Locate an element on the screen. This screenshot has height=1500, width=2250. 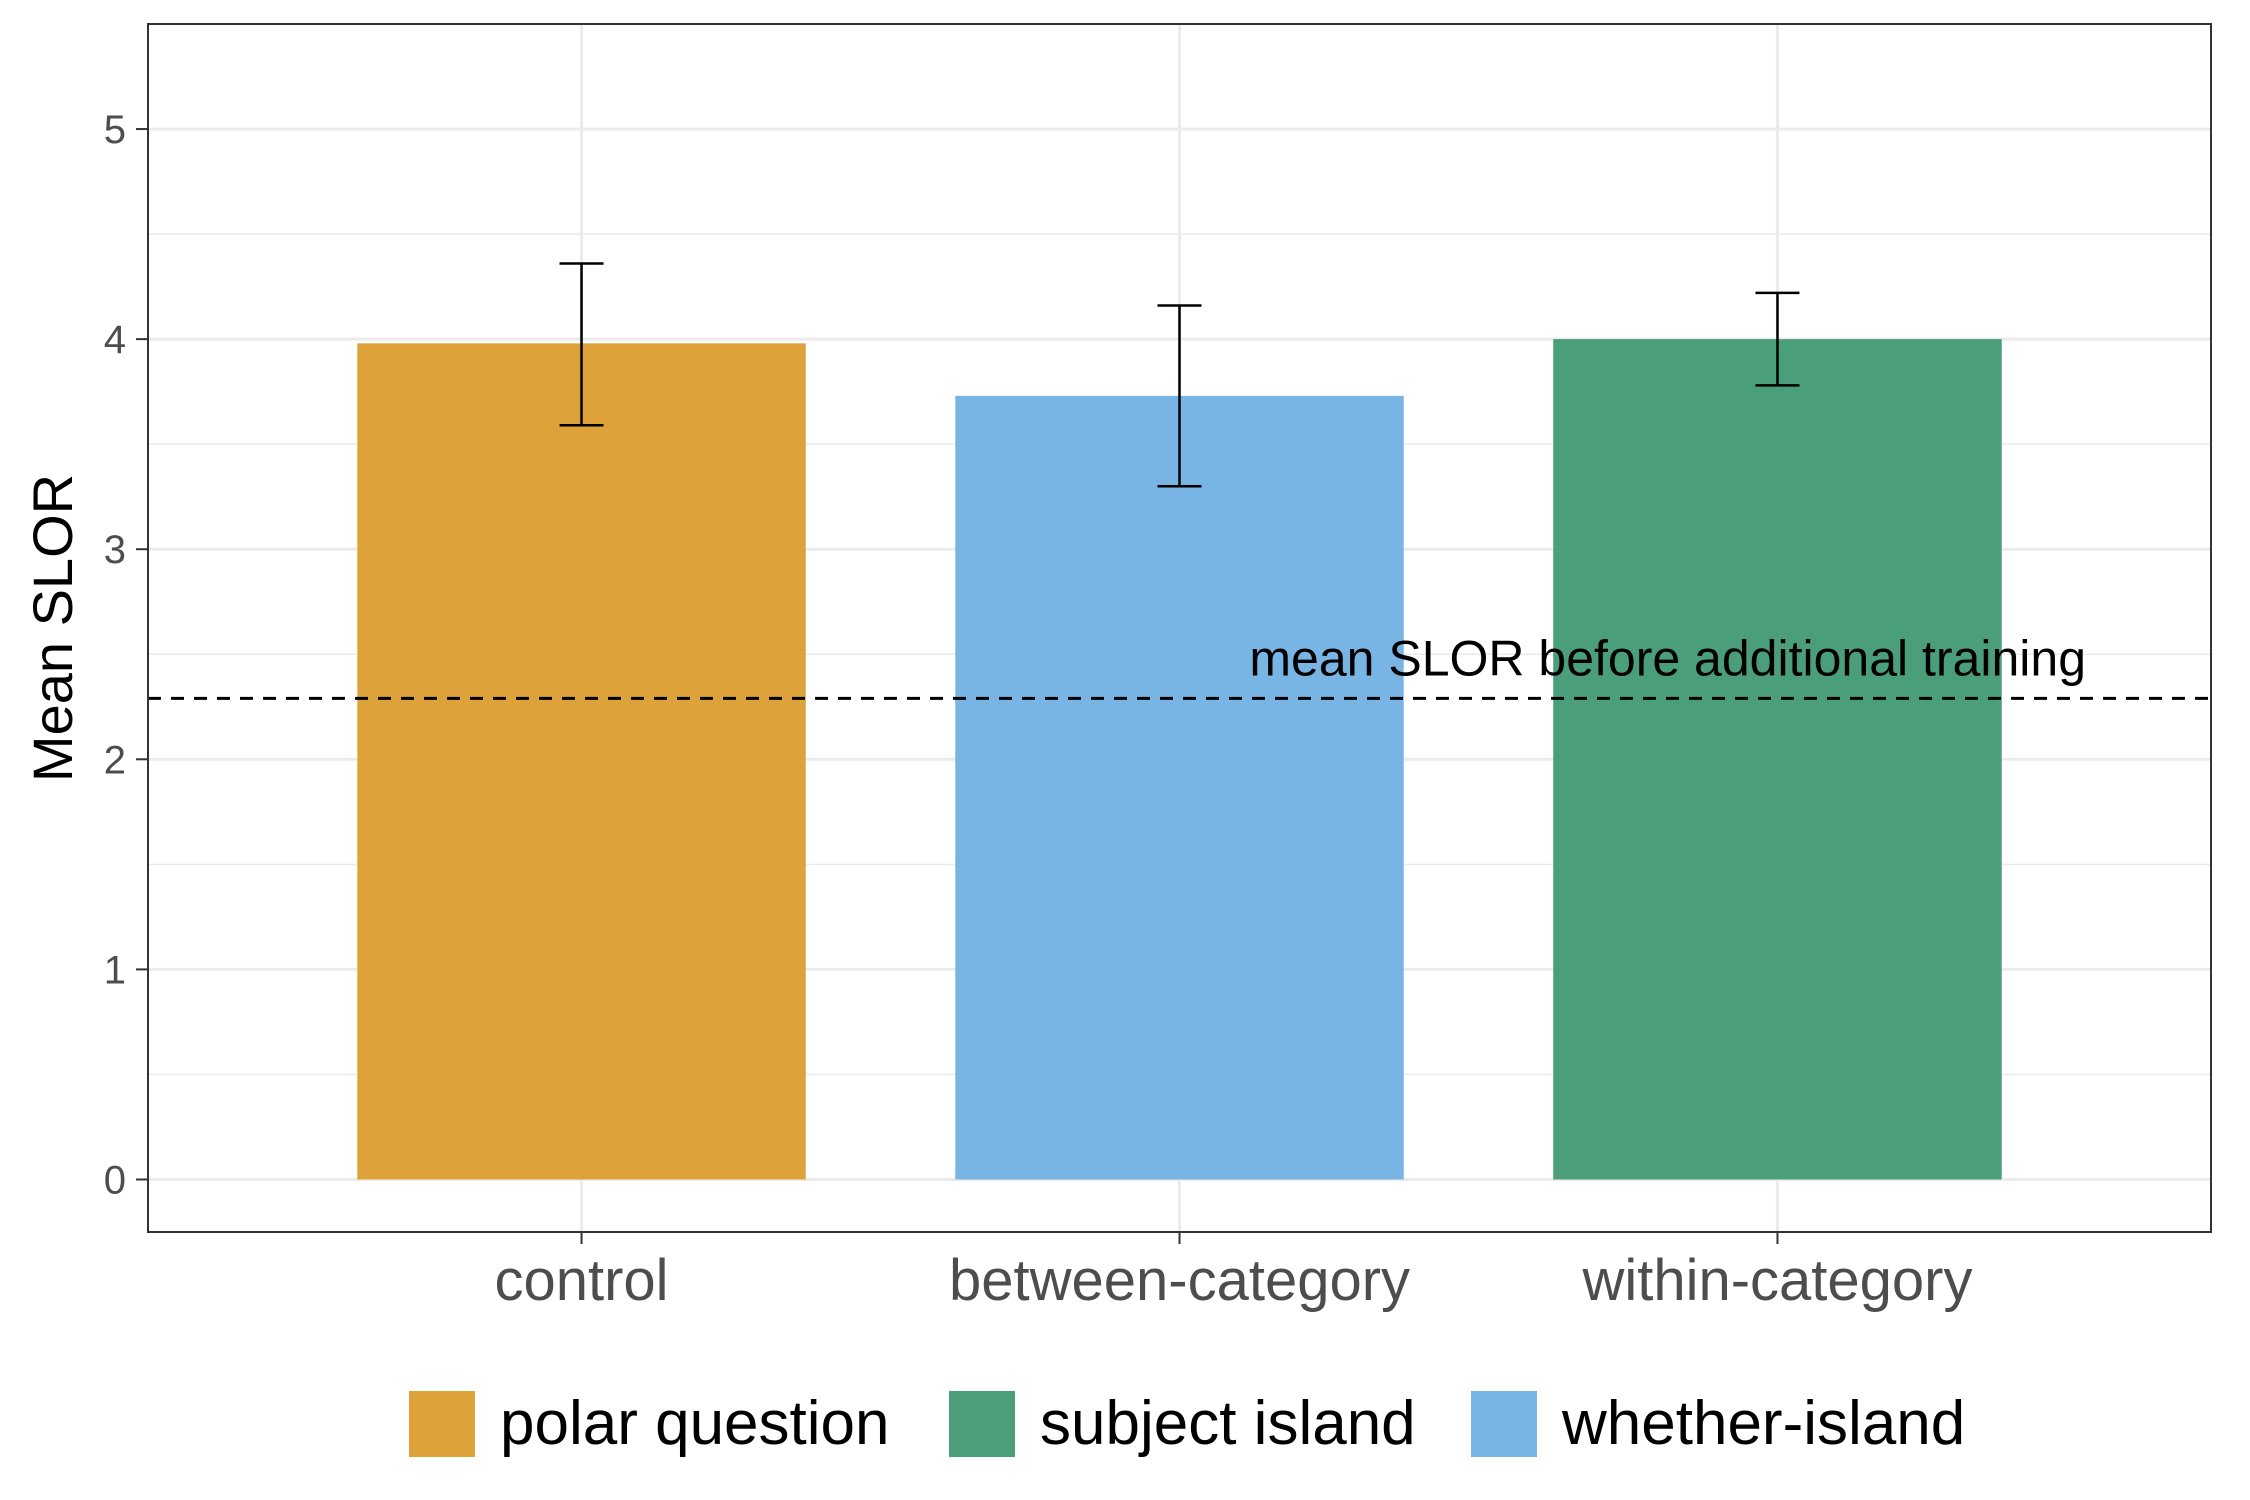
error-bars is located at coordinates (1179, 375).